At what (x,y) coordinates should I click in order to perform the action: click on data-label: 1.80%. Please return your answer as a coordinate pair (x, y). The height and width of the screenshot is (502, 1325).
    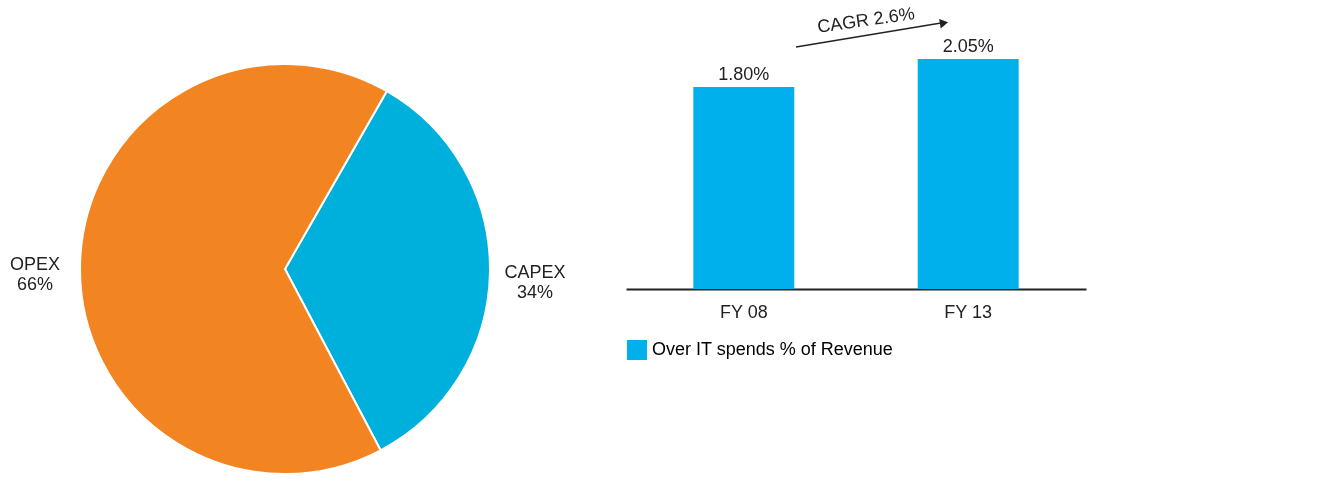
    Looking at the image, I should click on (744, 74).